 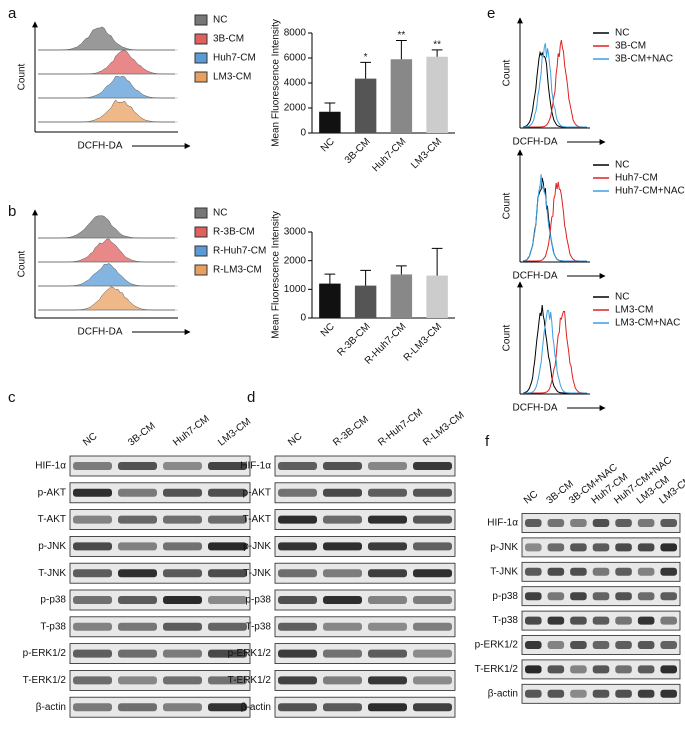 What do you see at coordinates (12, 397) in the screenshot?
I see `panel-label: c` at bounding box center [12, 397].